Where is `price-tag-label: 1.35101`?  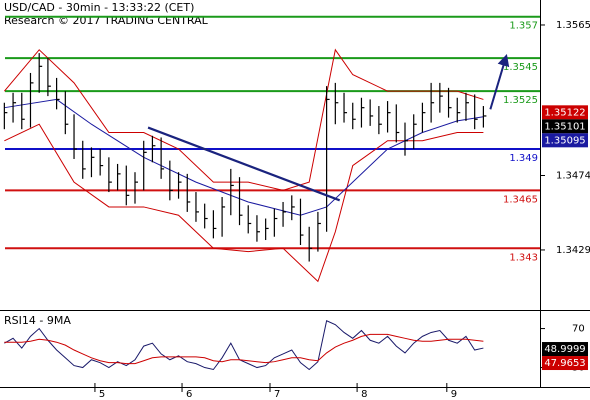 price-tag-label: 1.35101 is located at coordinates (564, 126).